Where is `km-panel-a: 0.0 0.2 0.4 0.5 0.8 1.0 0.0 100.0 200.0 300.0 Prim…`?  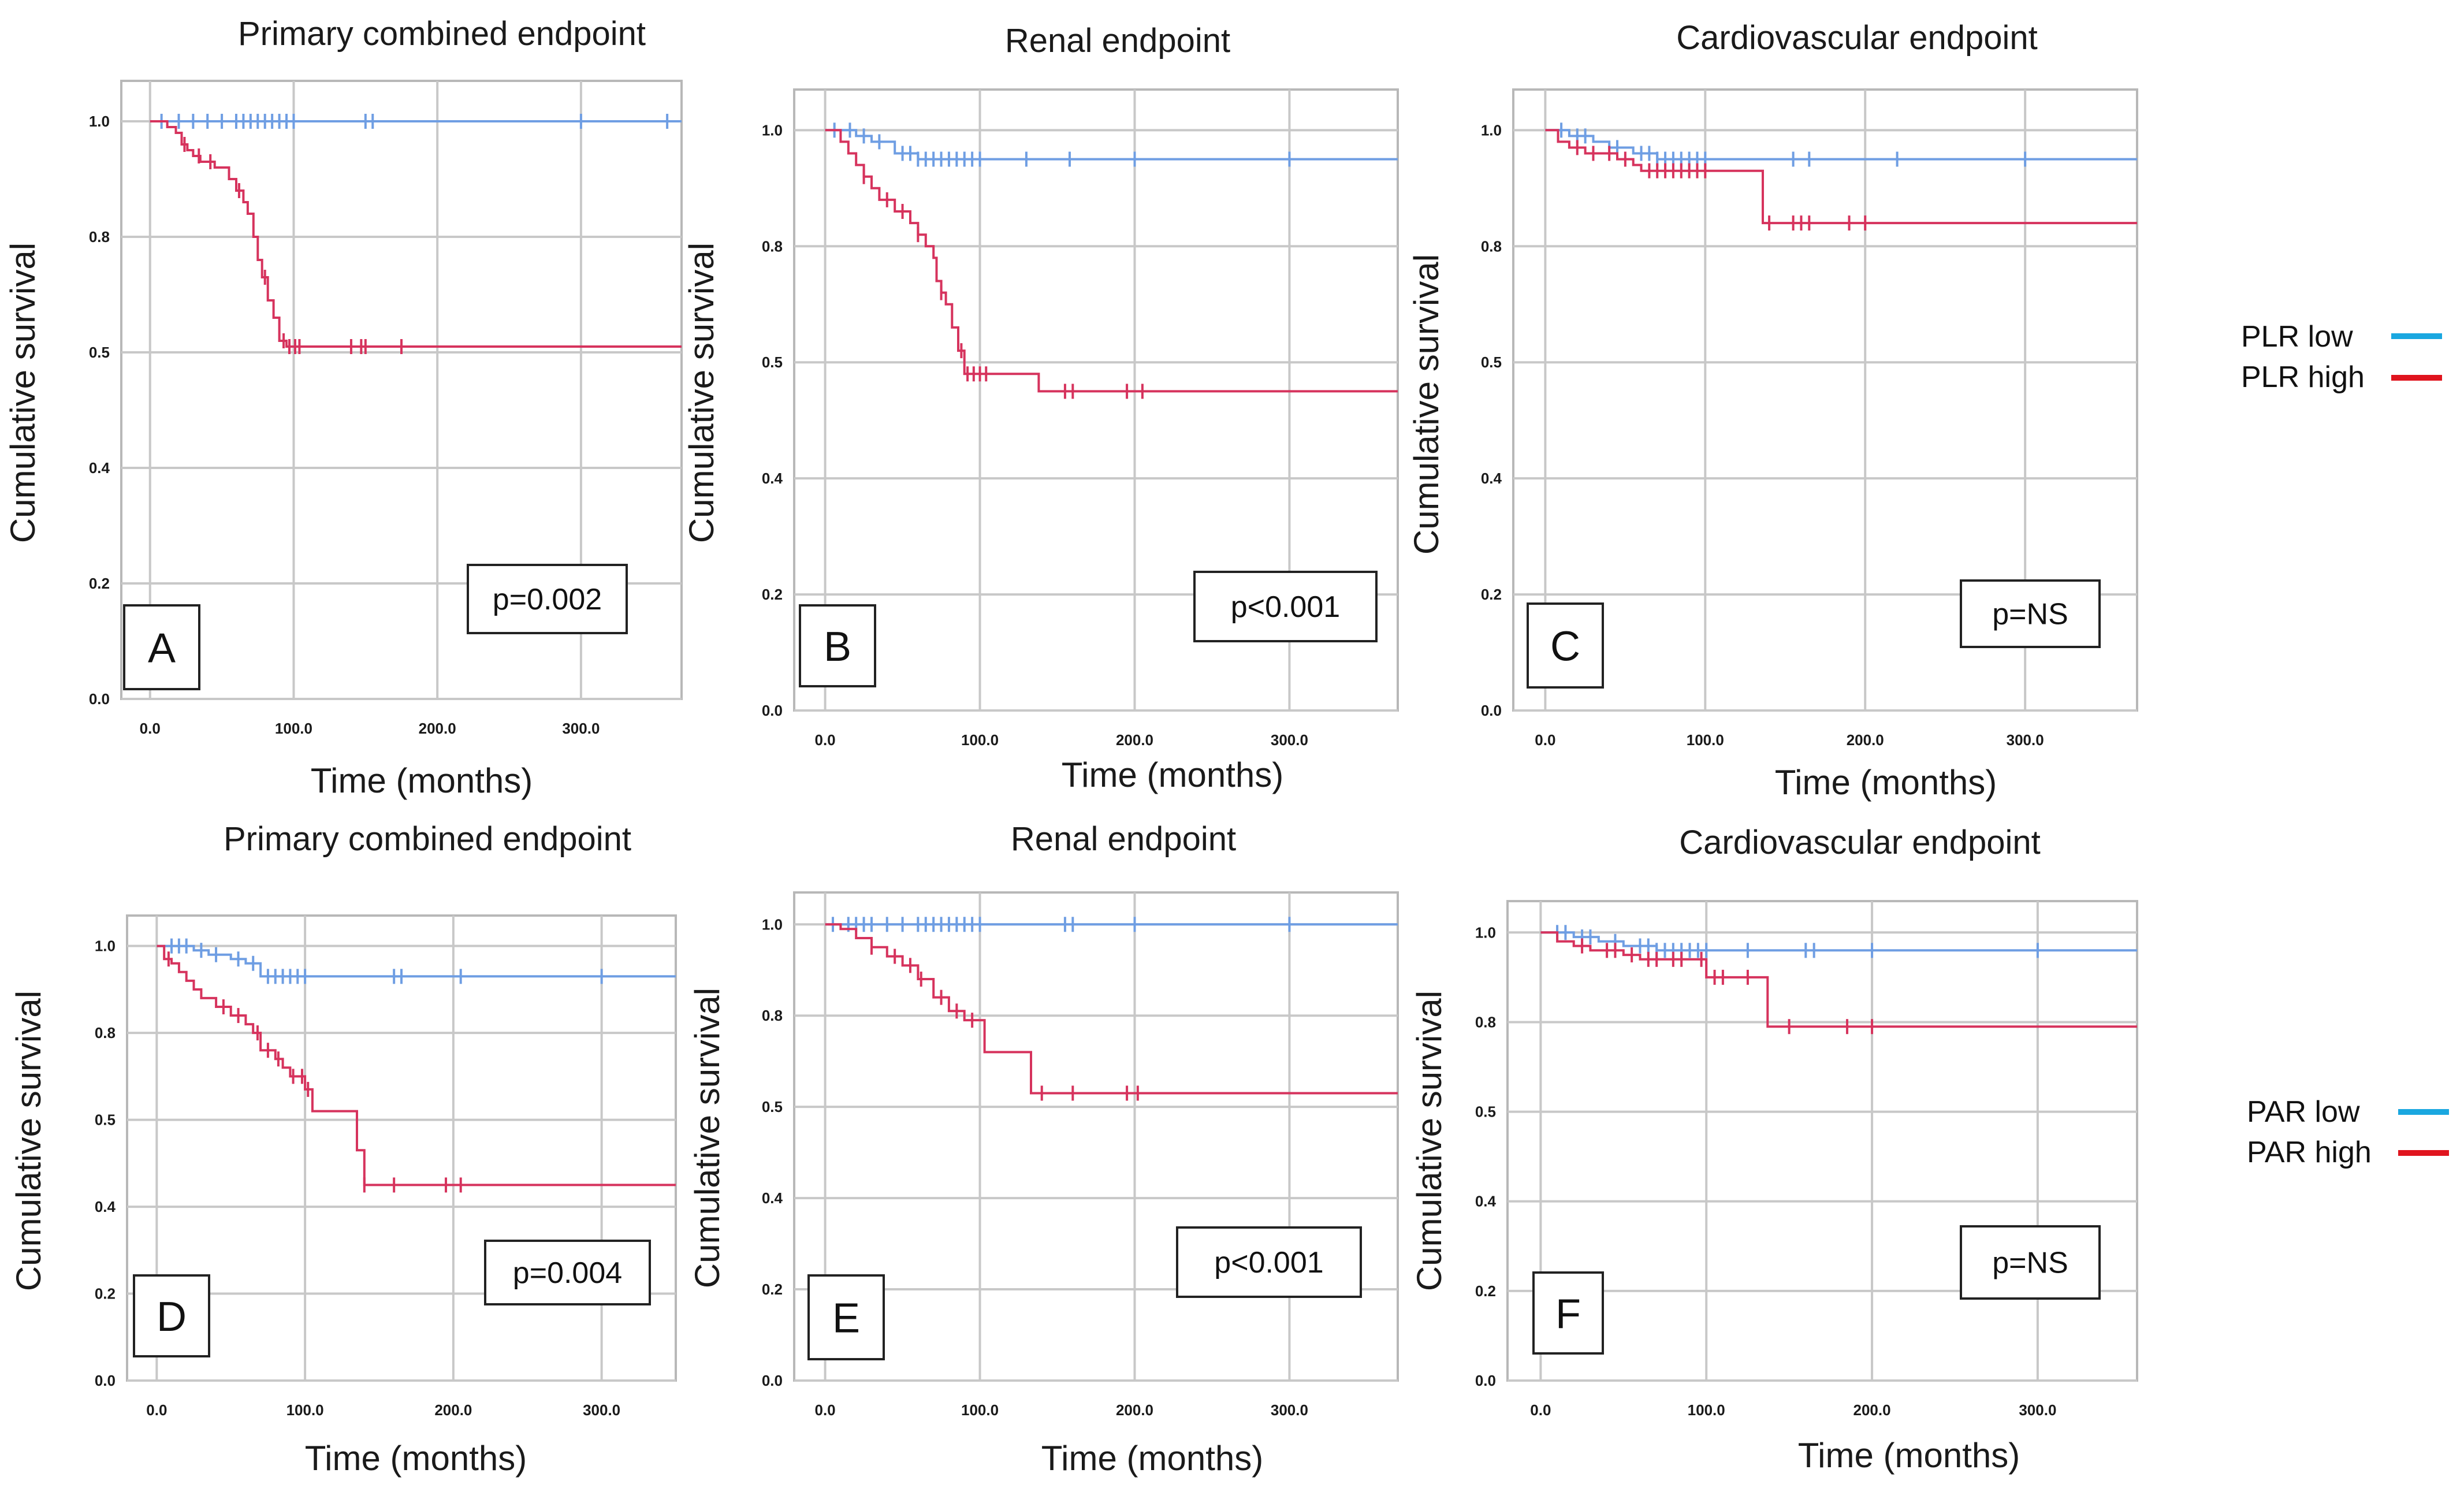
km-panel-a: 0.0 0.2 0.4 0.5 0.8 1.0 0.0 100.0 200.0 300.0 Prim… is located at coordinates (343, 407).